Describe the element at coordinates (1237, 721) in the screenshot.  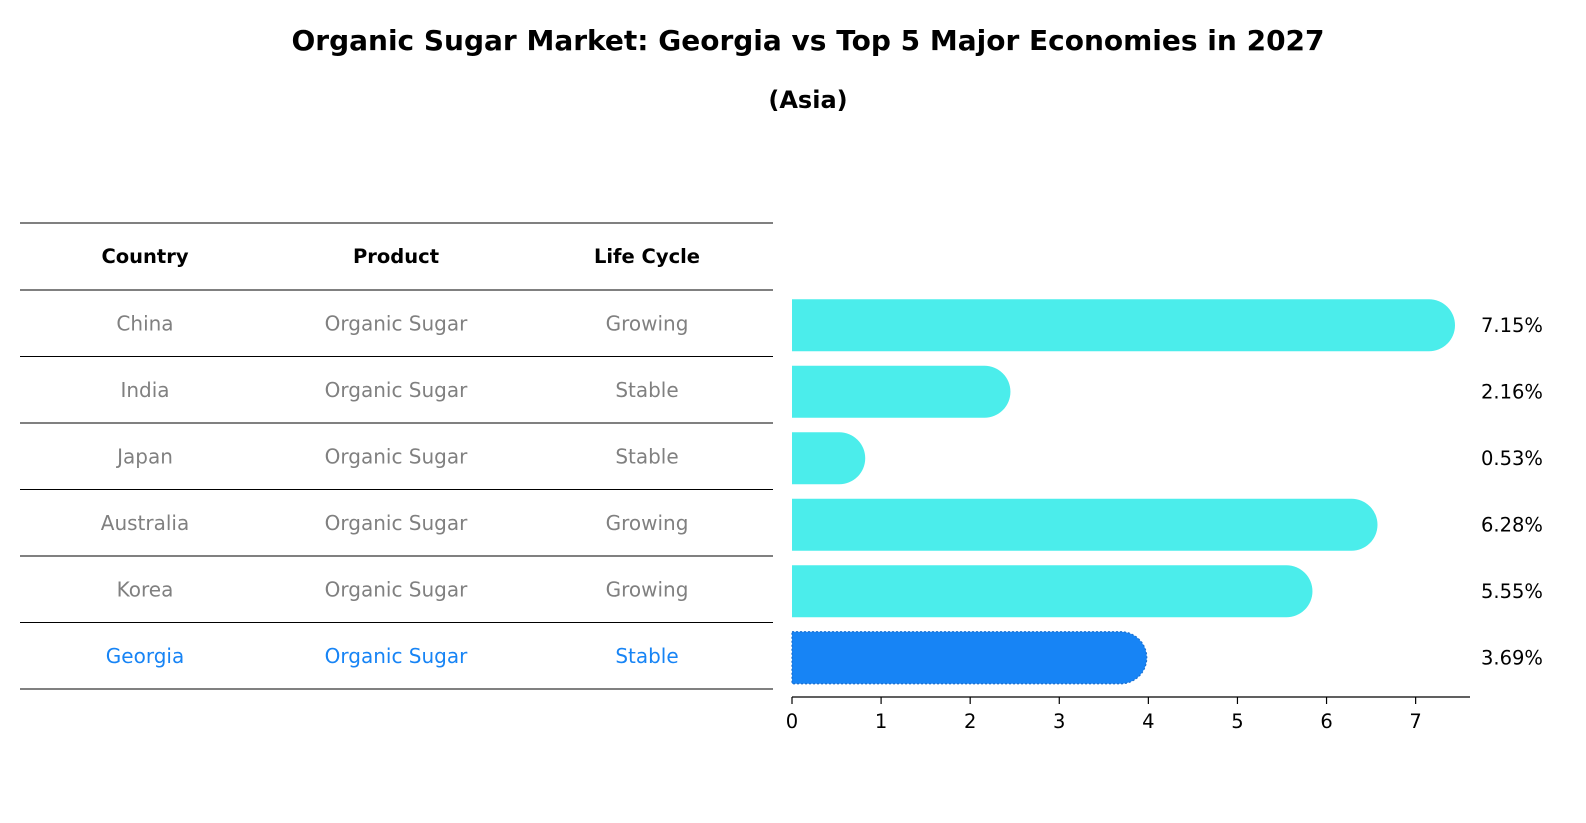
I see `x-tick-label: 5` at that location.